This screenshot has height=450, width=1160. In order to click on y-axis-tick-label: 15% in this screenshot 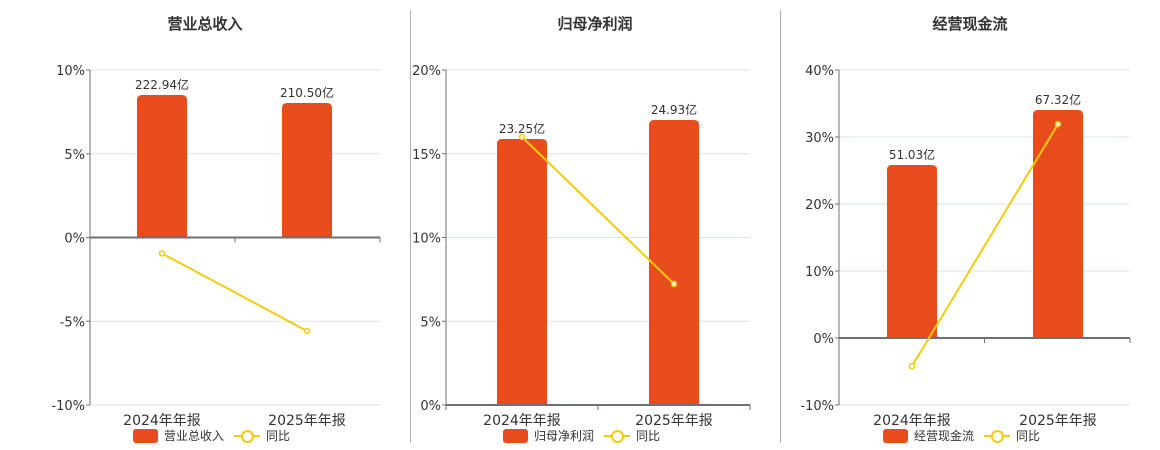, I will do `click(426, 155)`.